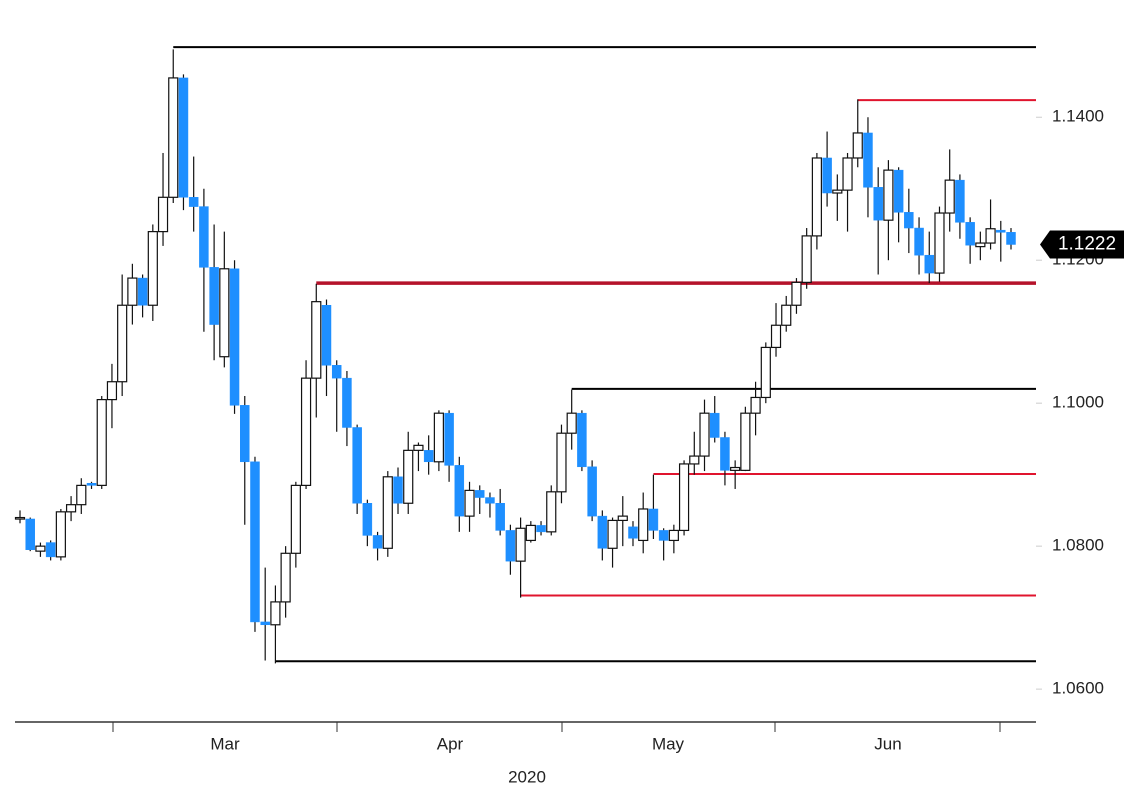 This screenshot has width=1129, height=812. I want to click on x-tick-label: Mar, so click(225, 743).